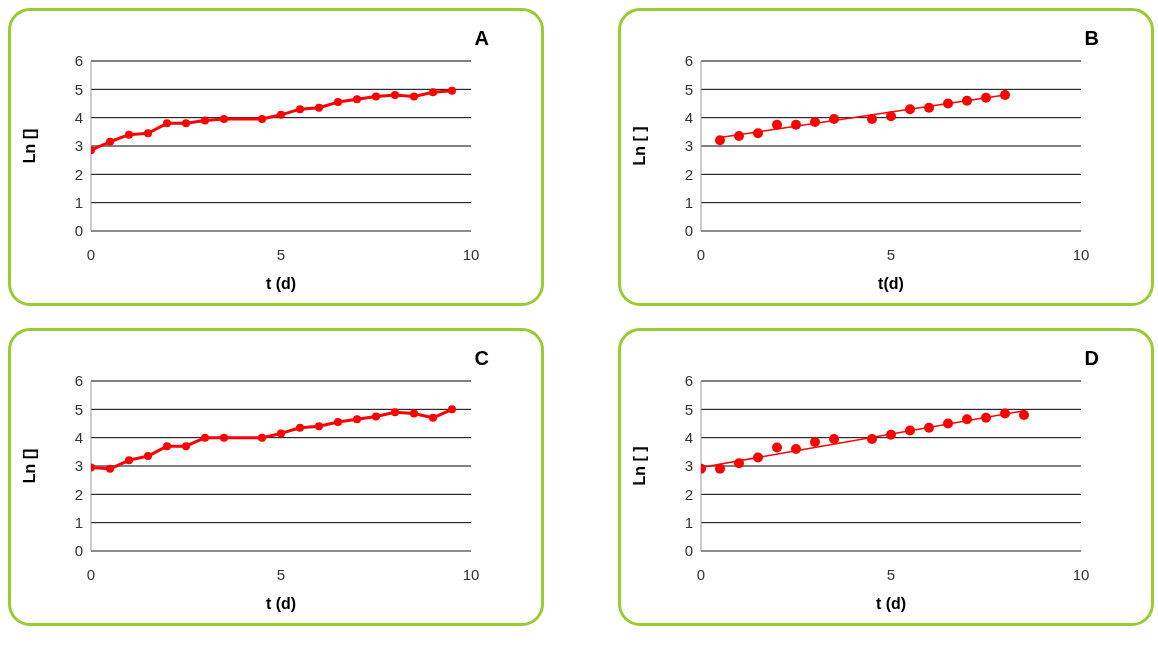 The width and height of the screenshot is (1158, 660). Describe the element at coordinates (1091, 38) in the screenshot. I see `chart-title: B` at that location.